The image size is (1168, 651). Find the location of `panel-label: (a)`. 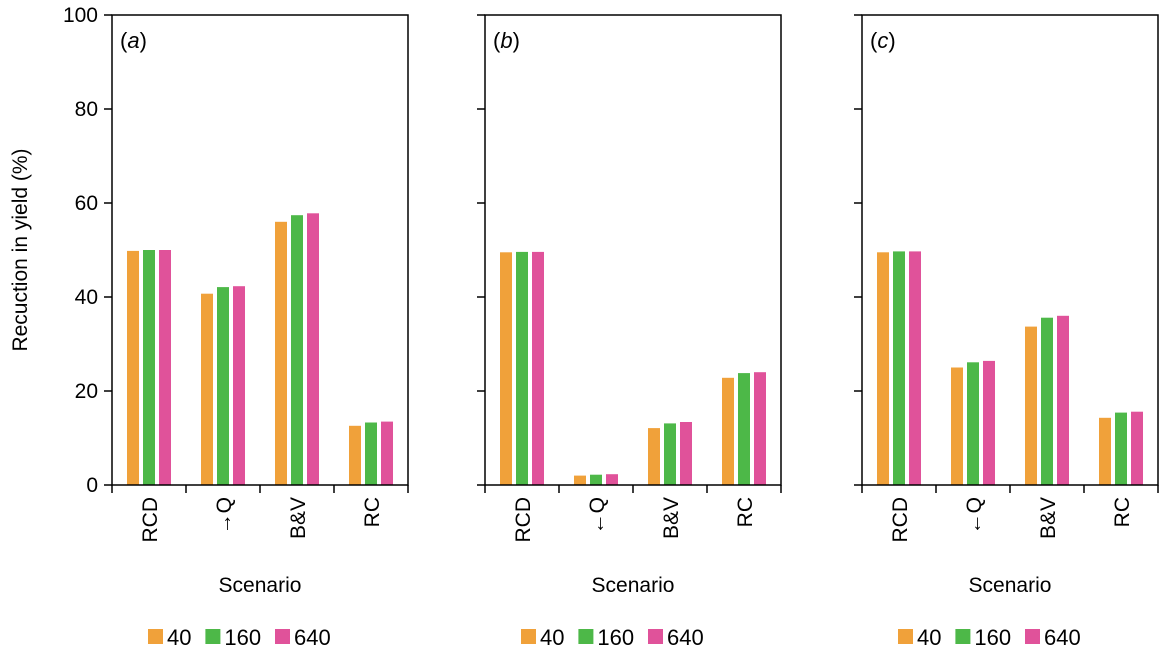

panel-label: (a) is located at coordinates (133, 40).